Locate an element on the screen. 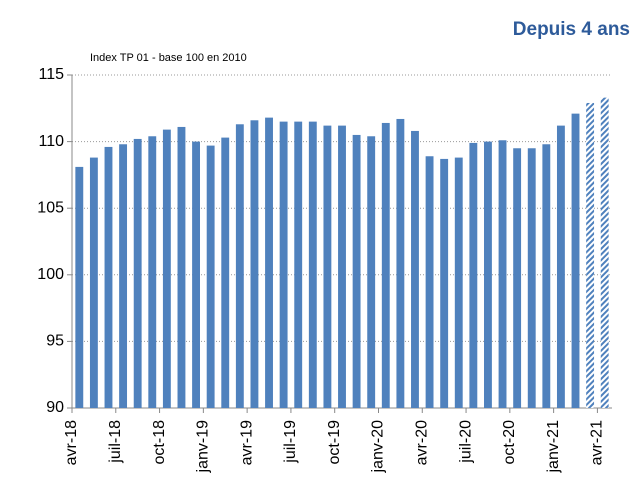 The image size is (638, 496). y-tick-label: 105 is located at coordinates (50, 207).